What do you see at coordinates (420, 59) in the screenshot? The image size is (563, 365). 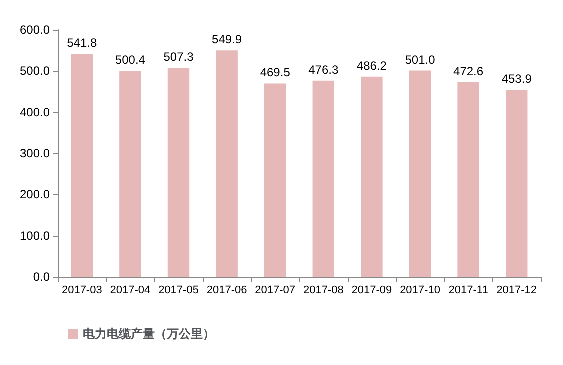 I see `data-label: 501.0` at bounding box center [420, 59].